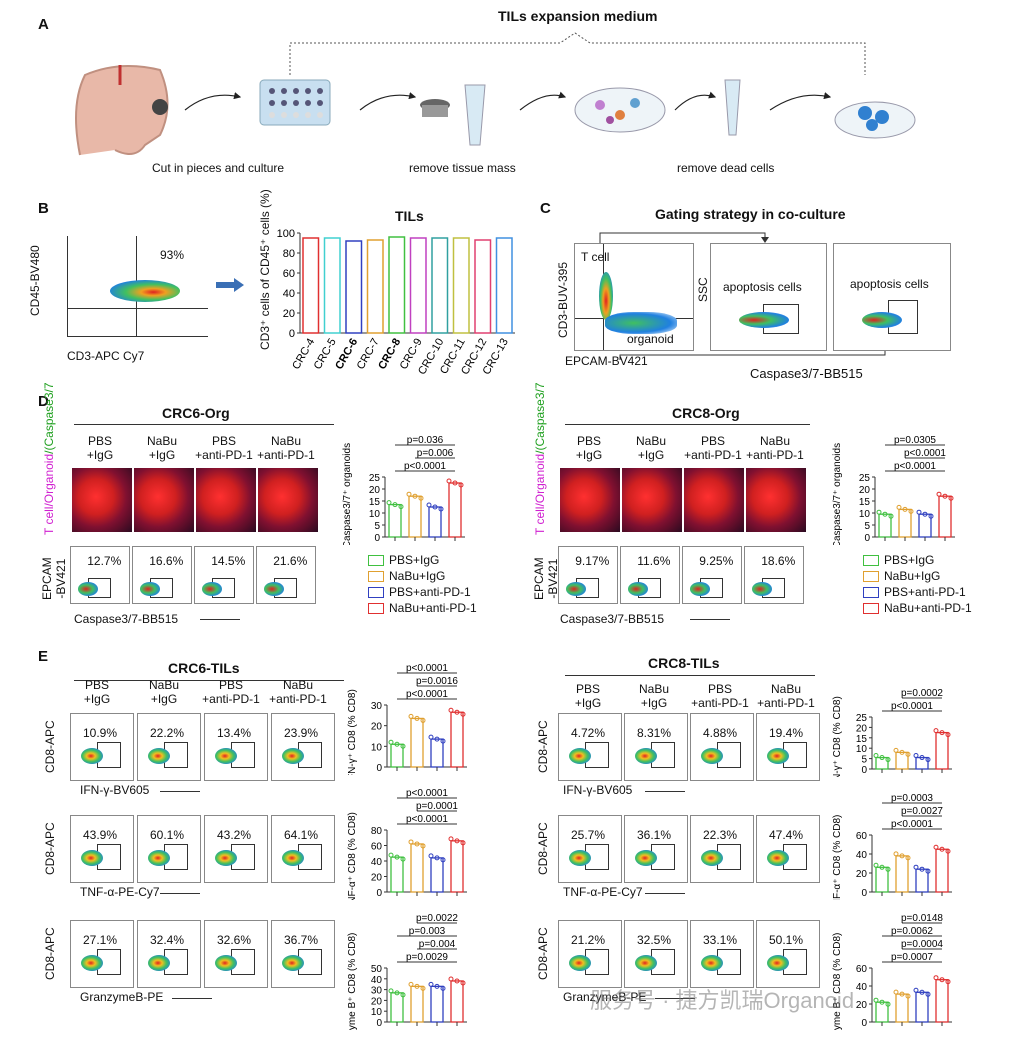 The image size is (1024, 1040). What do you see at coordinates (713, 448) in the screenshot?
I see `group-header: PBS +anti-PD-1` at bounding box center [713, 448].